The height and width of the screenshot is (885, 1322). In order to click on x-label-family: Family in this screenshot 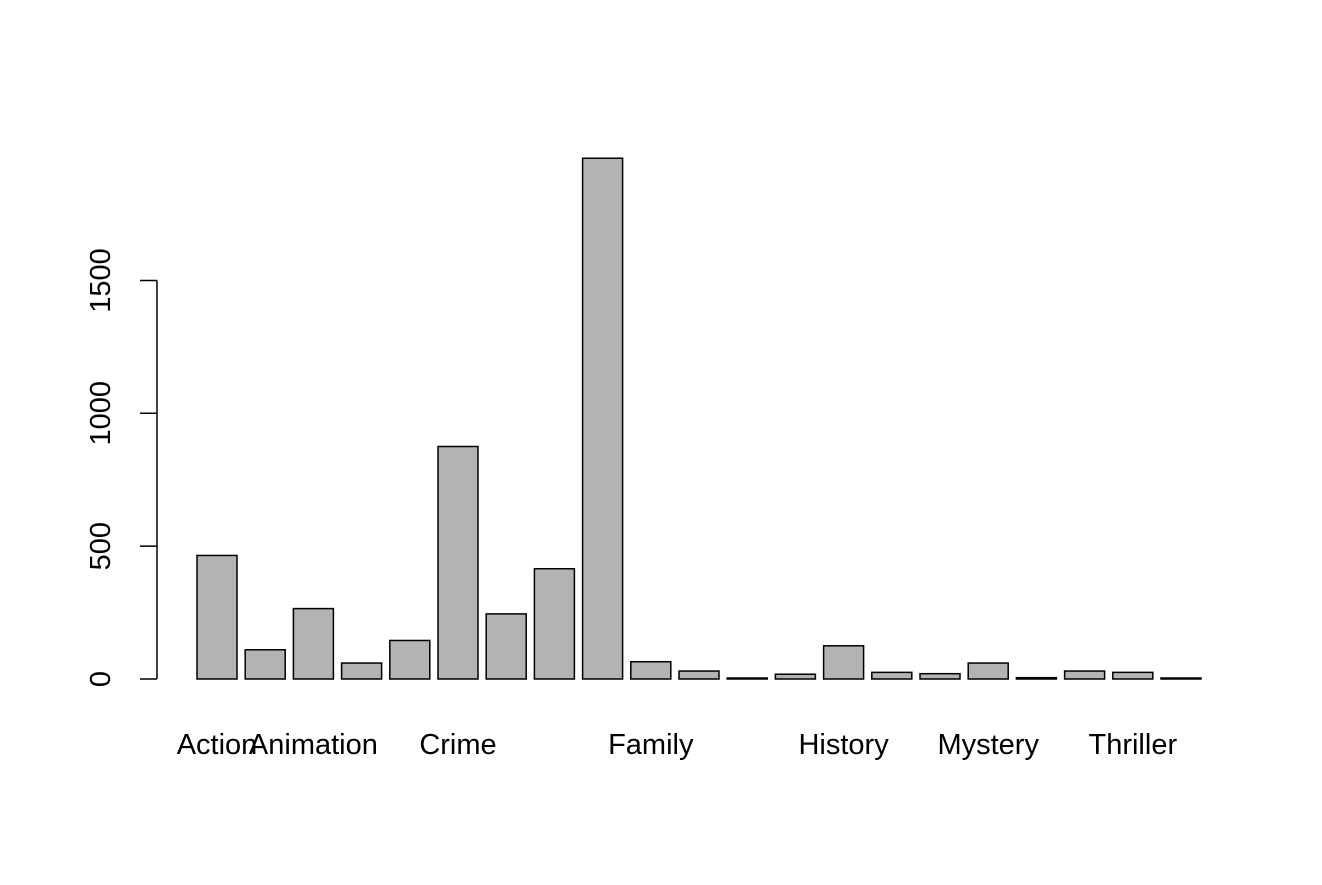, I will do `click(651, 745)`.